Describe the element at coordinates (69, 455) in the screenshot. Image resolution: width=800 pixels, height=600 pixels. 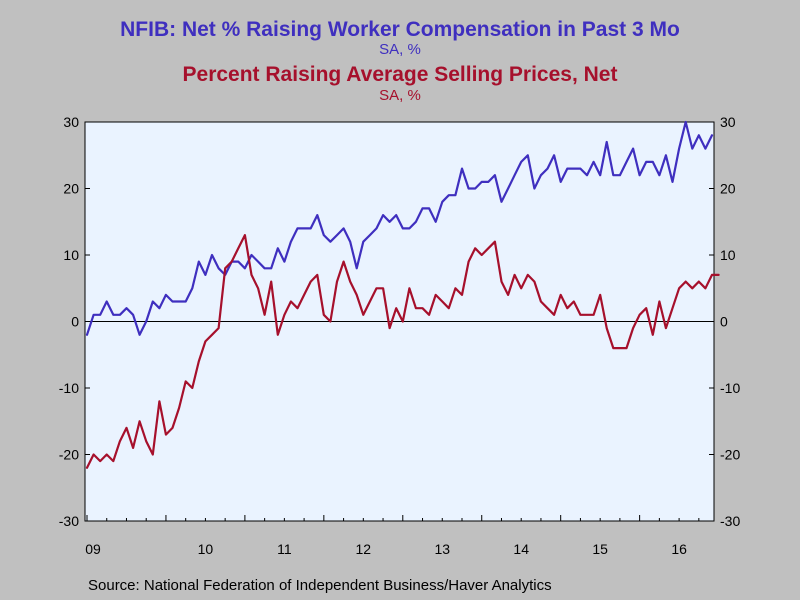
I see `y-tick-label-left: -20` at that location.